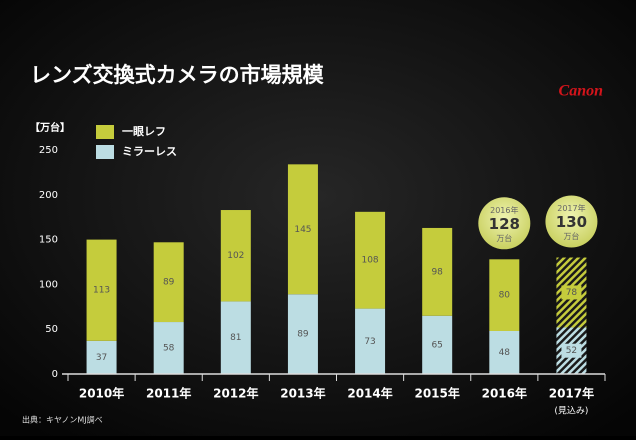  I want to click on value-label: 80, so click(505, 296).